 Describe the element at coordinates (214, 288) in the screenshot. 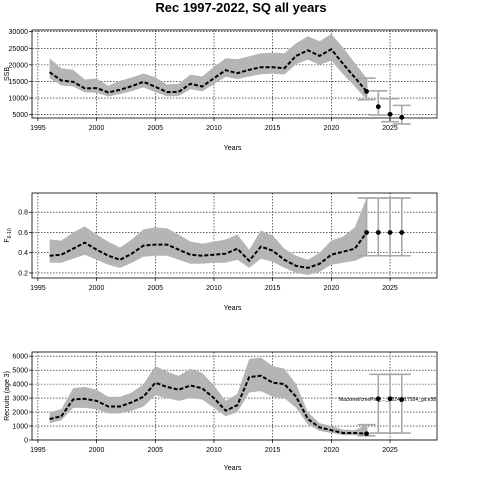

I see `f-x-tick-label: 2010` at that location.